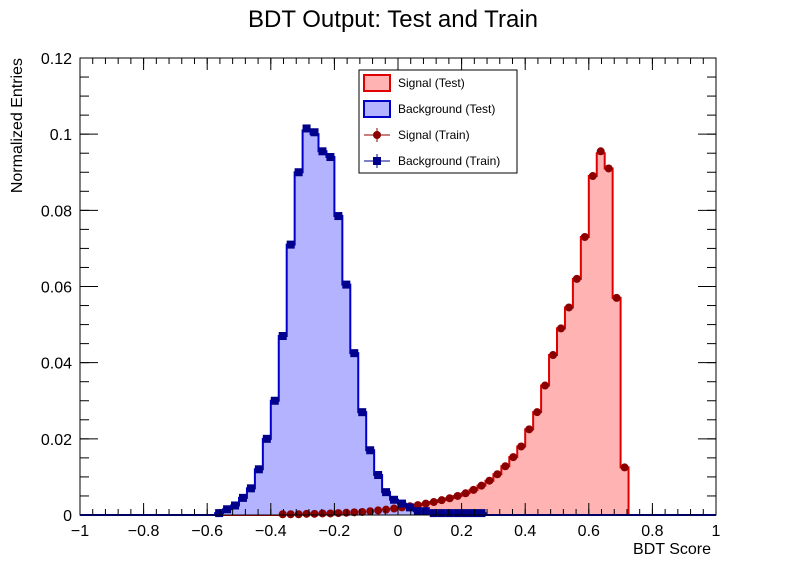 The height and width of the screenshot is (572, 796). What do you see at coordinates (335, 531) in the screenshot?
I see `x-tick-label: −0.2` at bounding box center [335, 531].